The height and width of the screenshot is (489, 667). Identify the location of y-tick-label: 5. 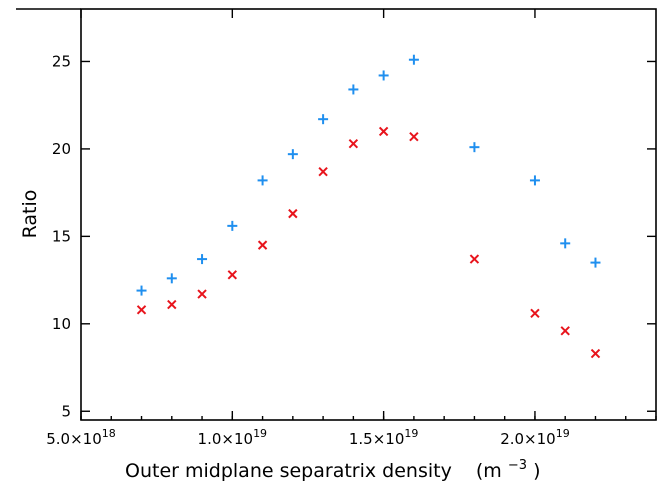
(66, 411).